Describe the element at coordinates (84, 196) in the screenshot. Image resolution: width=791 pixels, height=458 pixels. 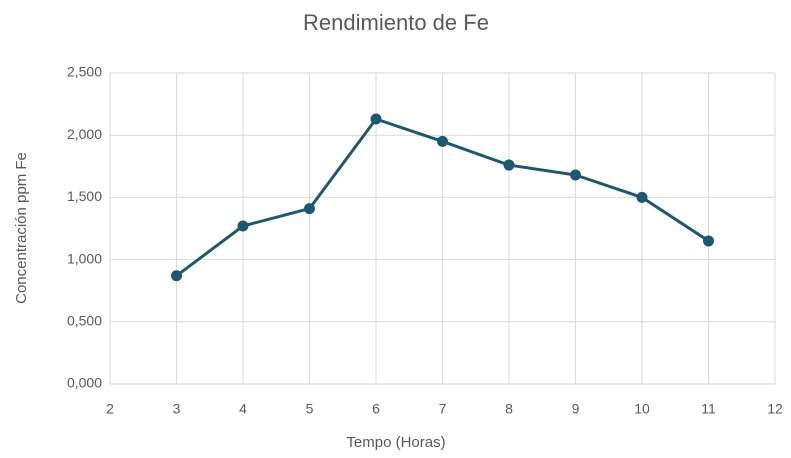
I see `y-tick-label: 1,500` at that location.